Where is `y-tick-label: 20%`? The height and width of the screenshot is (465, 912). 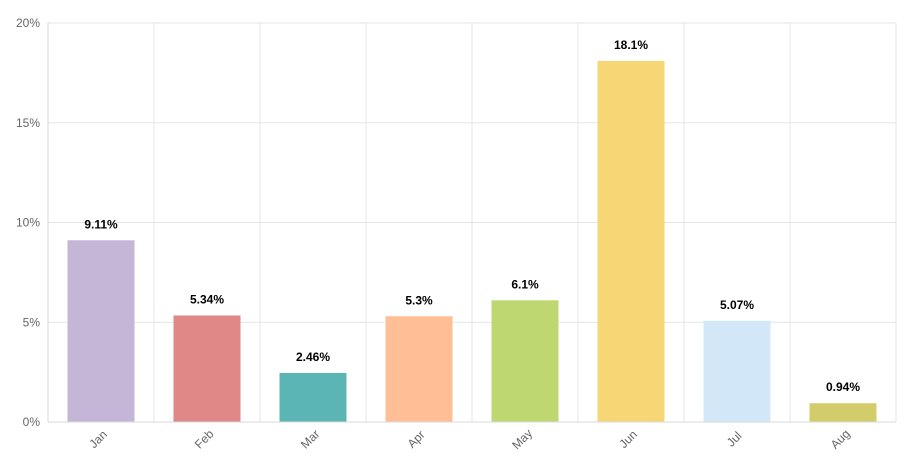
y-tick-label: 20% is located at coordinates (28, 23).